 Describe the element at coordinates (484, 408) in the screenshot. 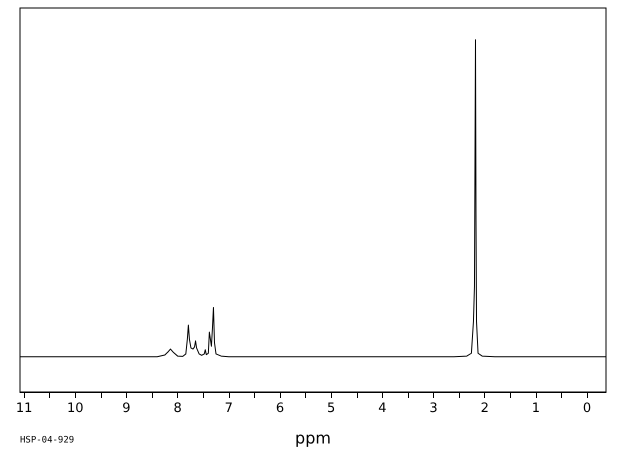

I see `x-tick-label: 2` at that location.